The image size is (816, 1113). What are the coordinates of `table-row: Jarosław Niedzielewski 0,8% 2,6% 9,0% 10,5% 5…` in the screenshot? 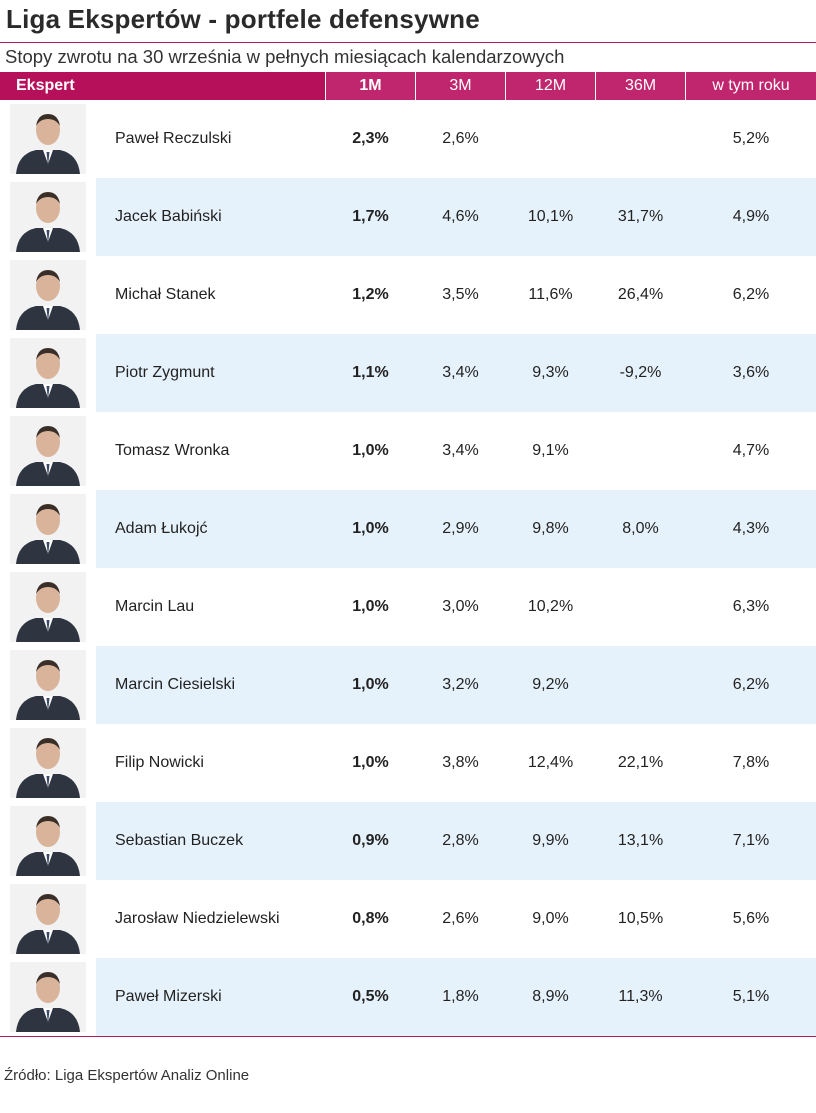 It's located at (408, 919).